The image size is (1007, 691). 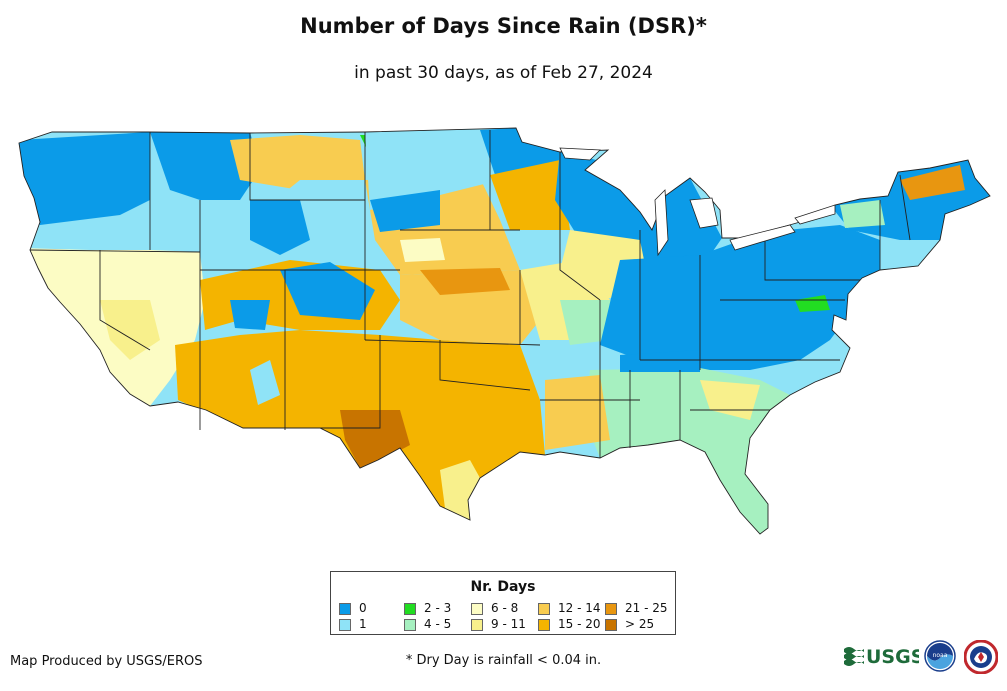 I want to click on legend-item-5: 9 - 11, so click(x=498, y=624).